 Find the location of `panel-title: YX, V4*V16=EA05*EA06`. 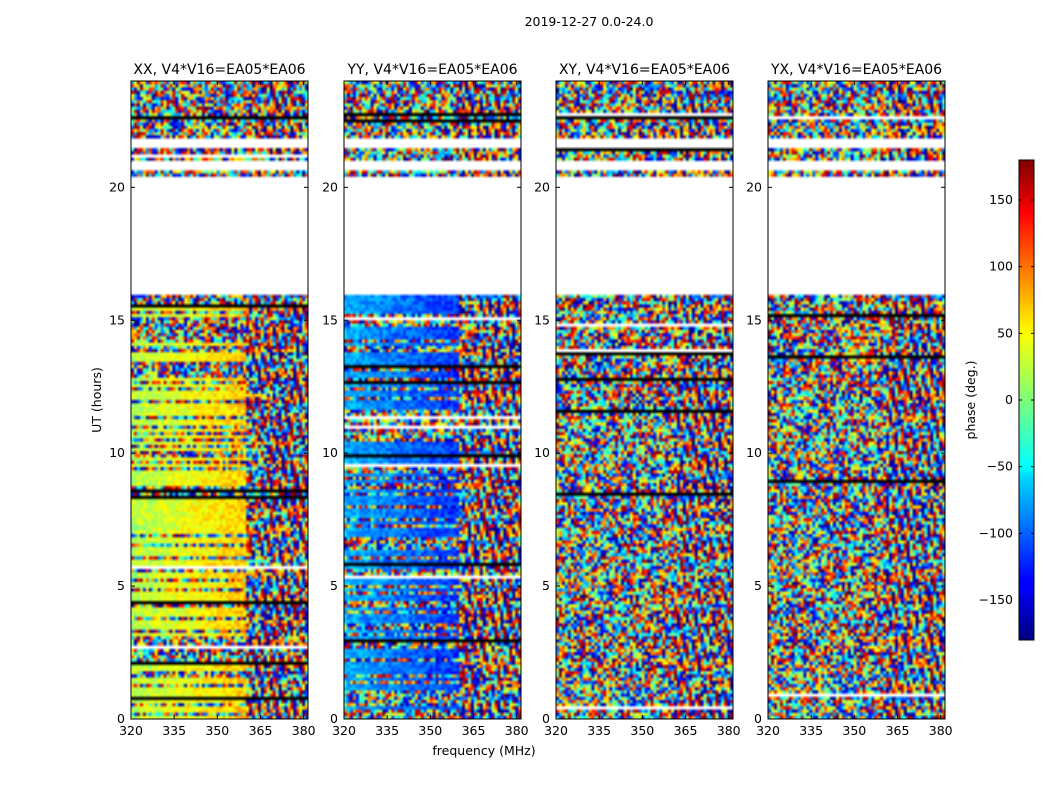

panel-title: YX, V4*V16=EA05*EA06 is located at coordinates (856, 70).